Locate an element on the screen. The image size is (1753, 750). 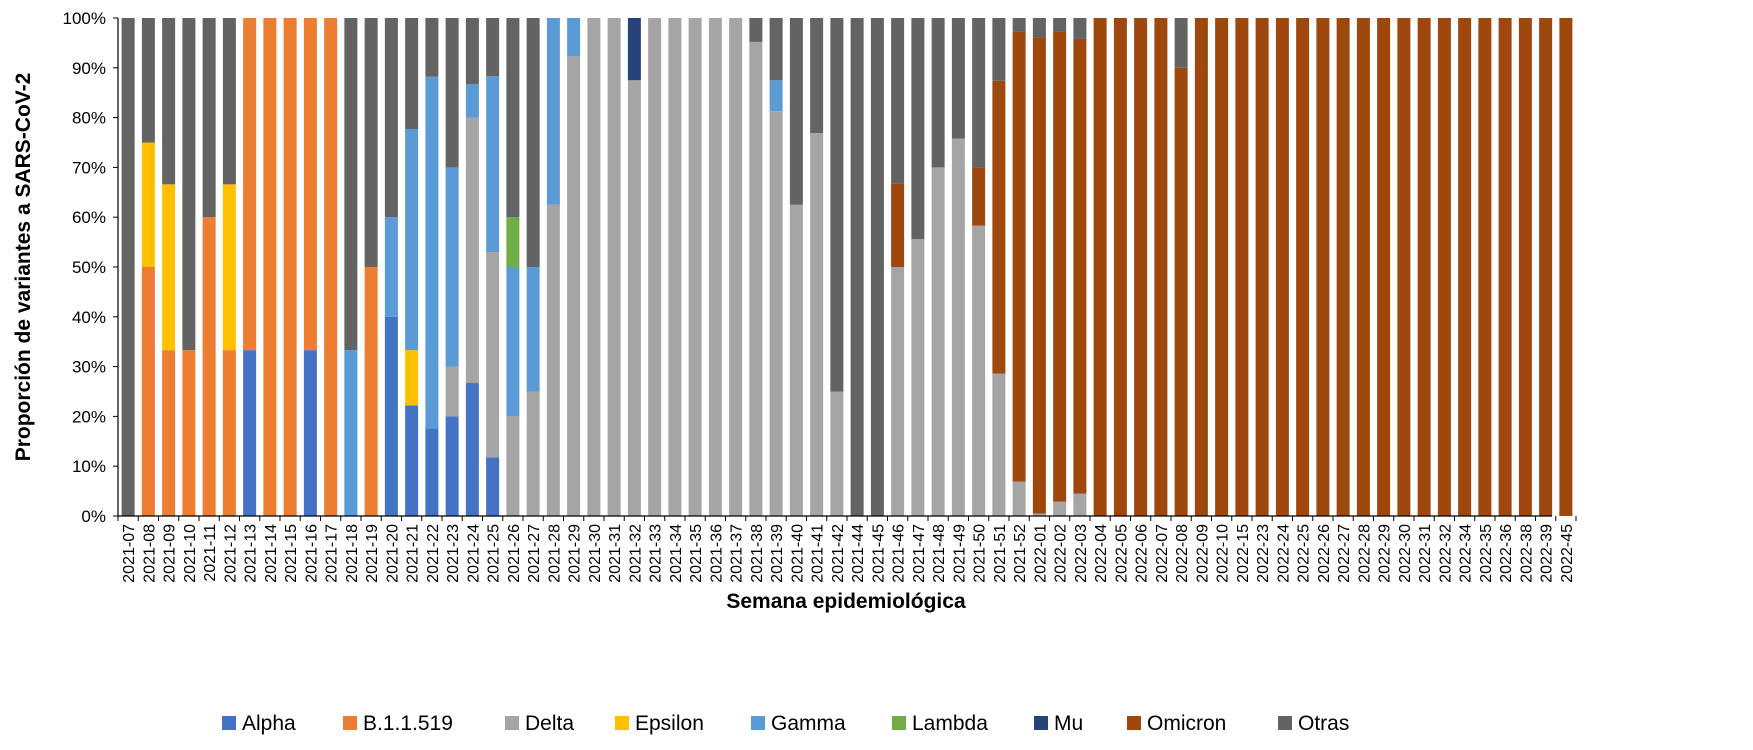
x-tick-label: 2021-52 is located at coordinates (1020, 553).